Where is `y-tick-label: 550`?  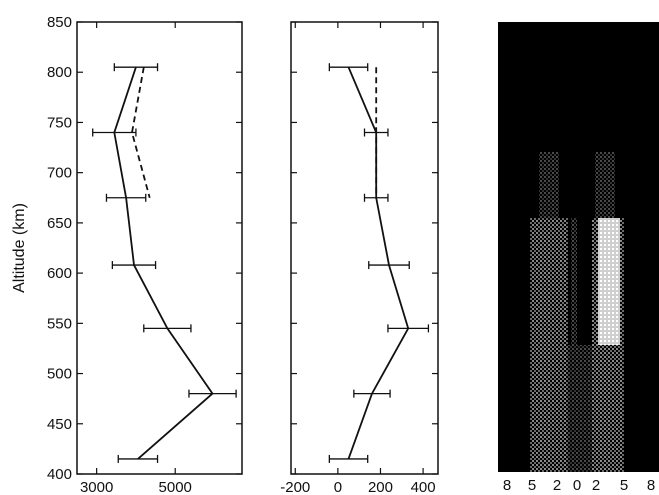
y-tick-label: 550 is located at coordinates (59, 323).